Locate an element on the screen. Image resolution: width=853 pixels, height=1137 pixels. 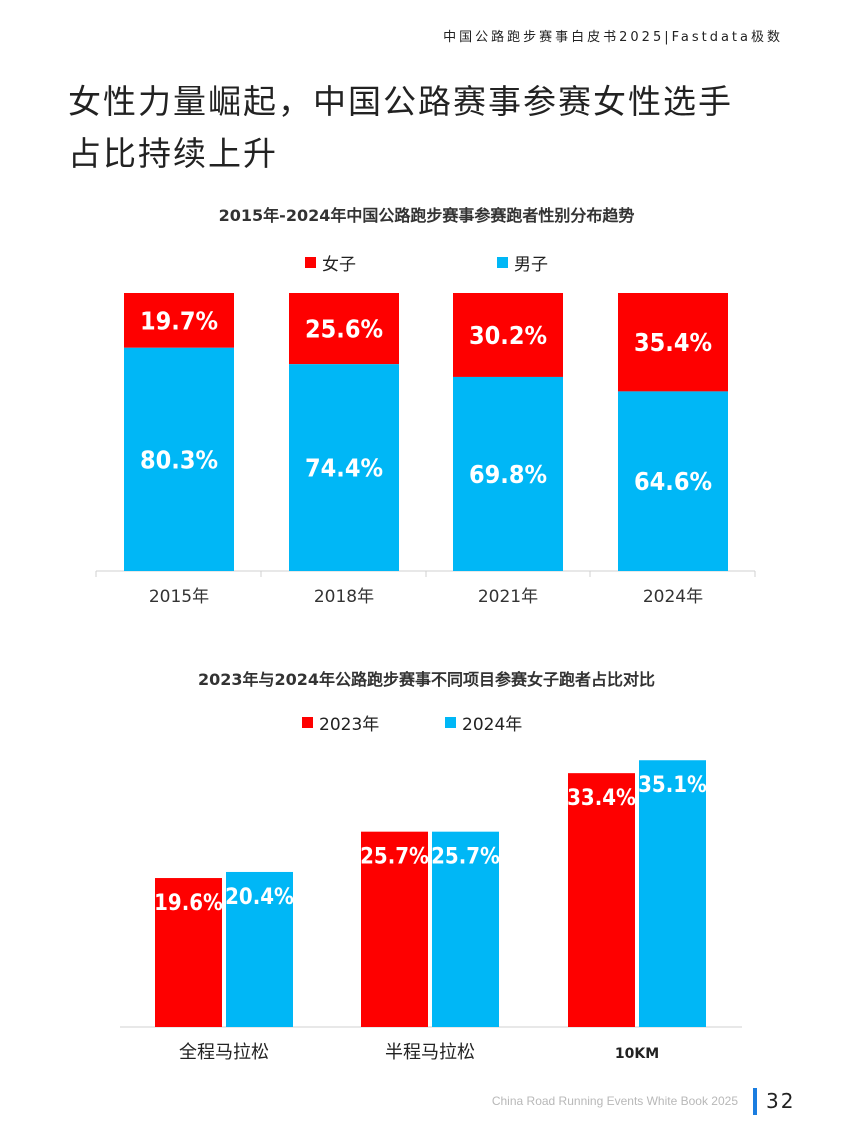
legend-label: 2023年 is located at coordinates (349, 725).